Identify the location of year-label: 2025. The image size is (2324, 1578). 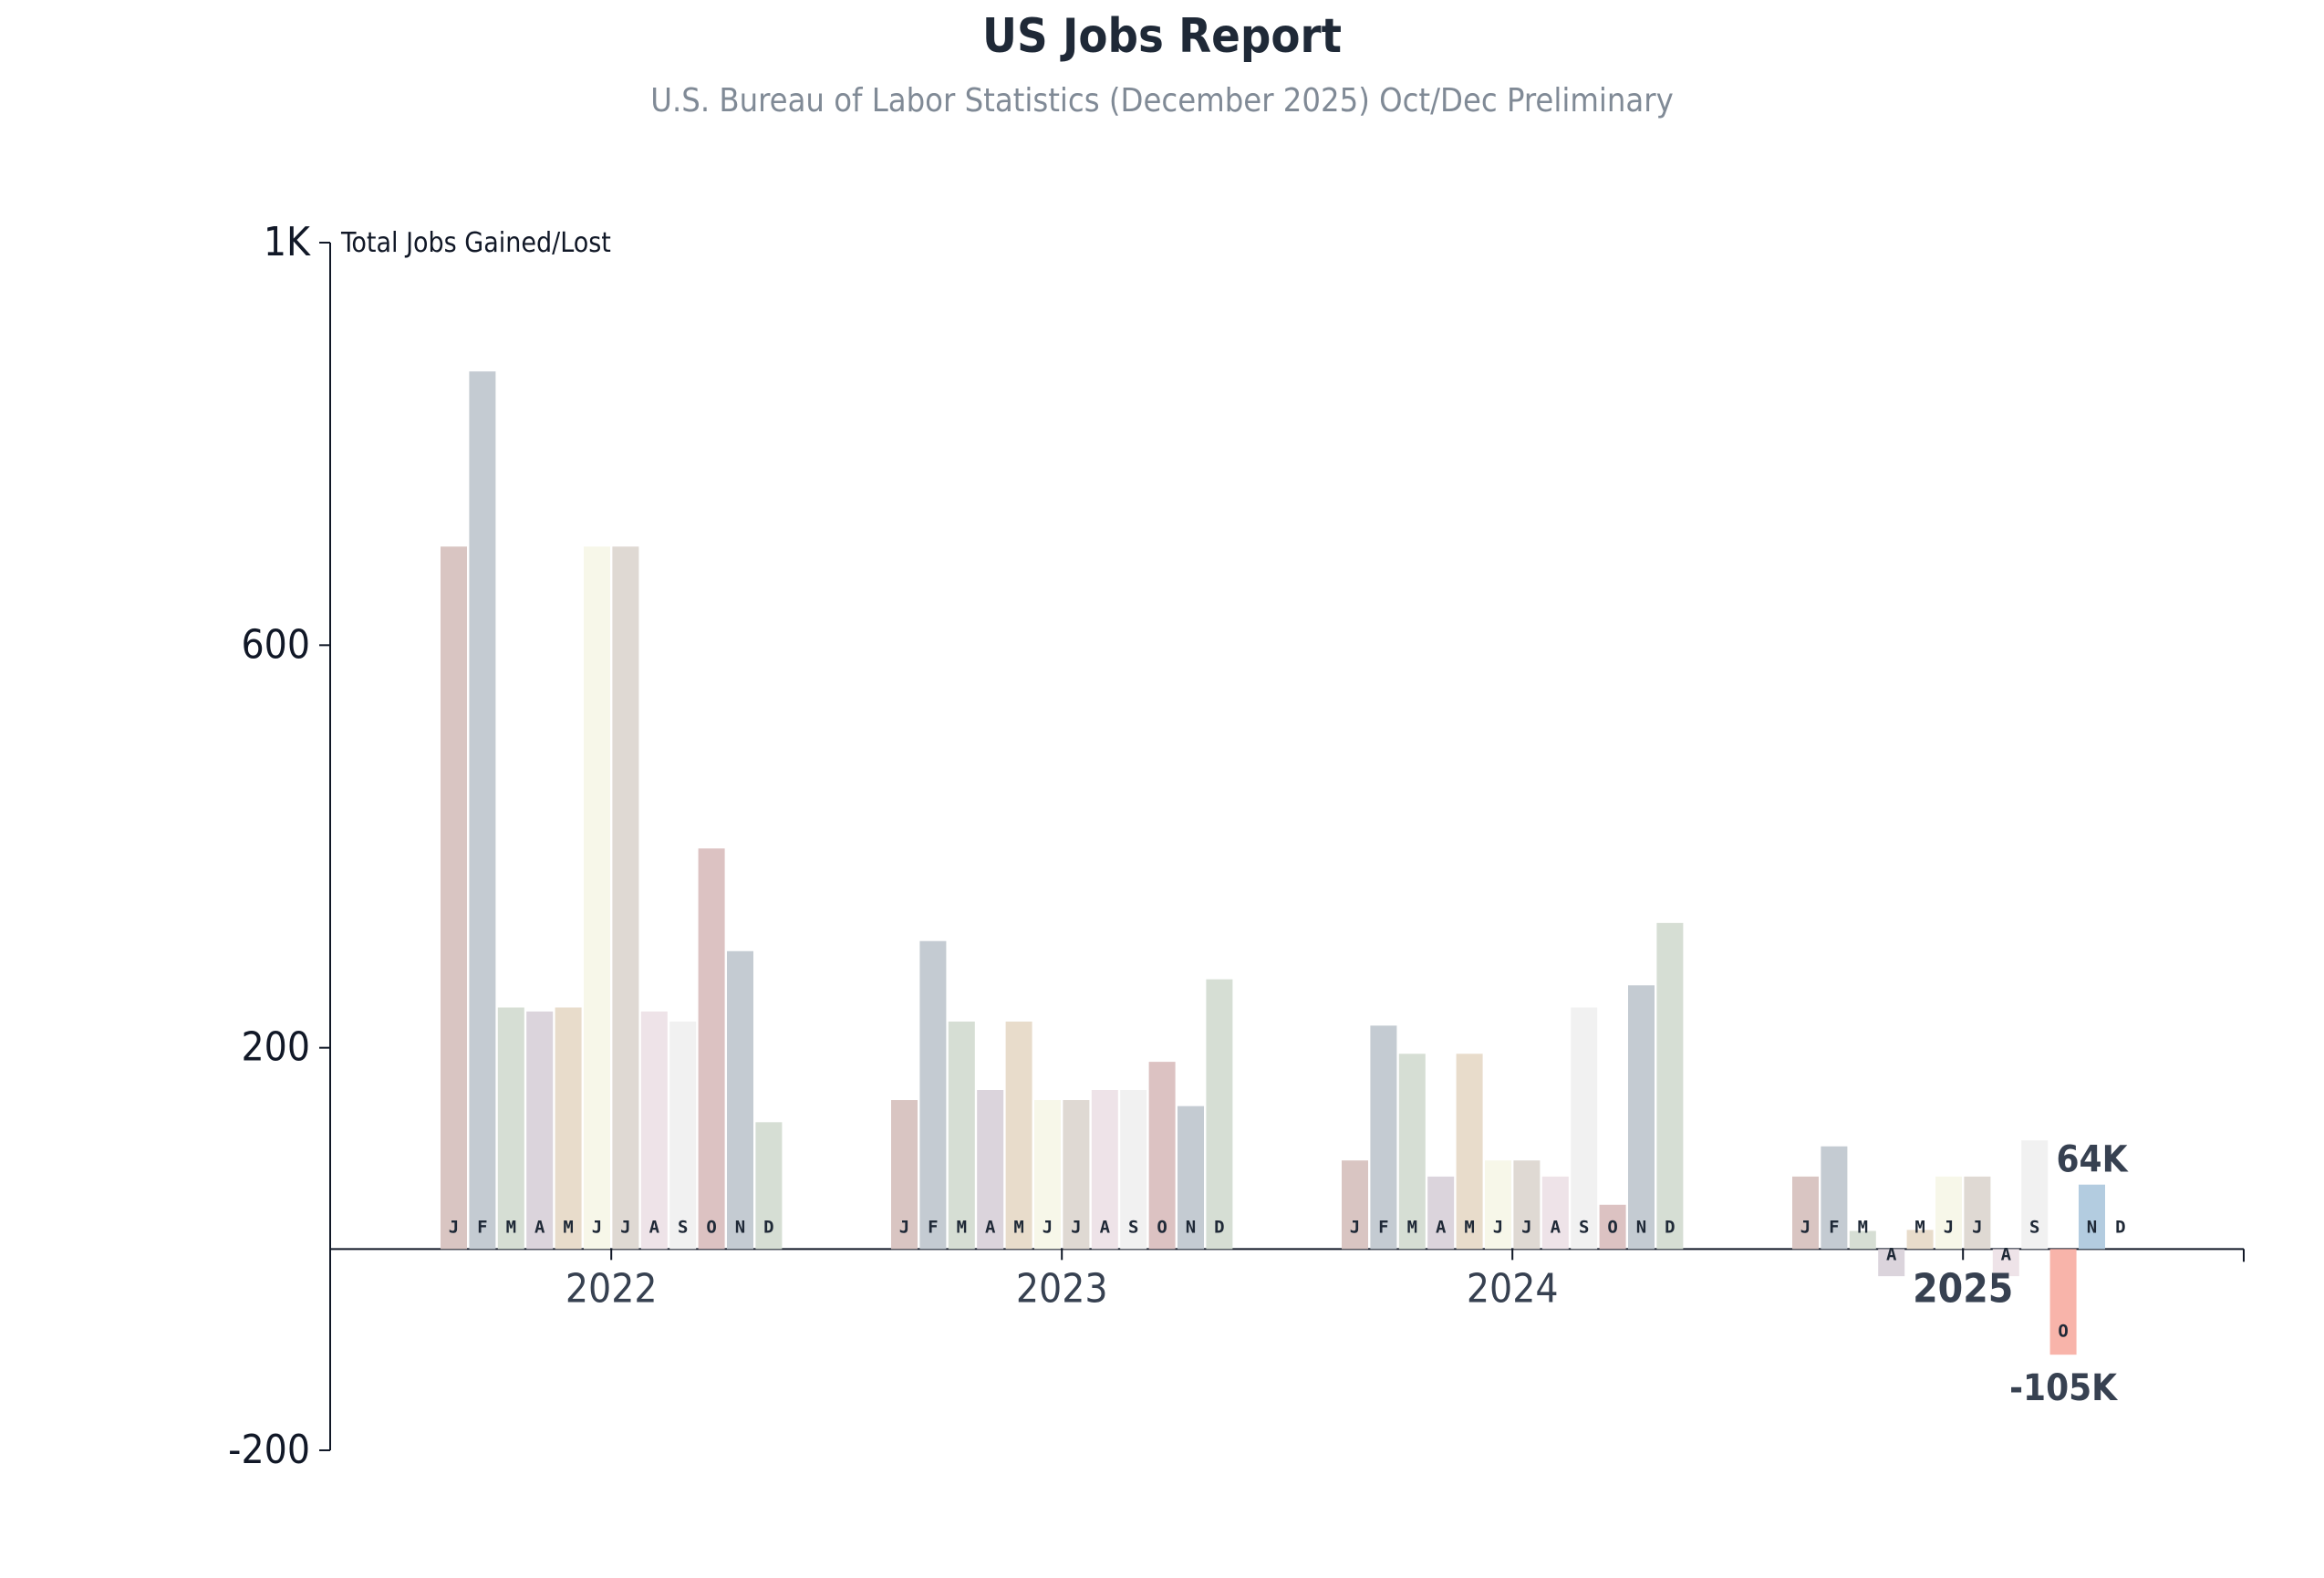
(1963, 1289).